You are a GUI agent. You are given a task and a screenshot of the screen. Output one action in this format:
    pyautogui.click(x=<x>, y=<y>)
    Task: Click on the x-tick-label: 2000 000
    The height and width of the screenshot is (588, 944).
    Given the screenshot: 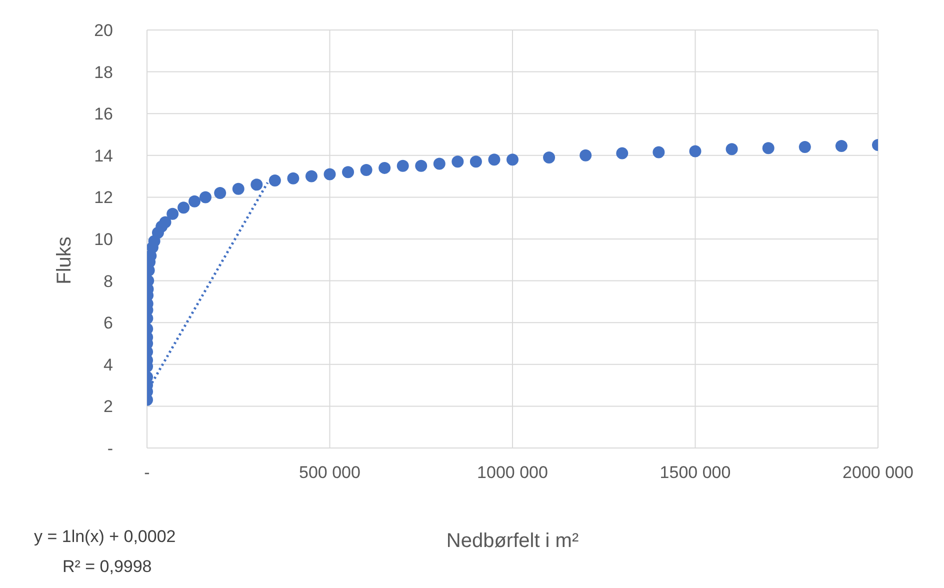 What is the action you would take?
    pyautogui.click(x=878, y=472)
    